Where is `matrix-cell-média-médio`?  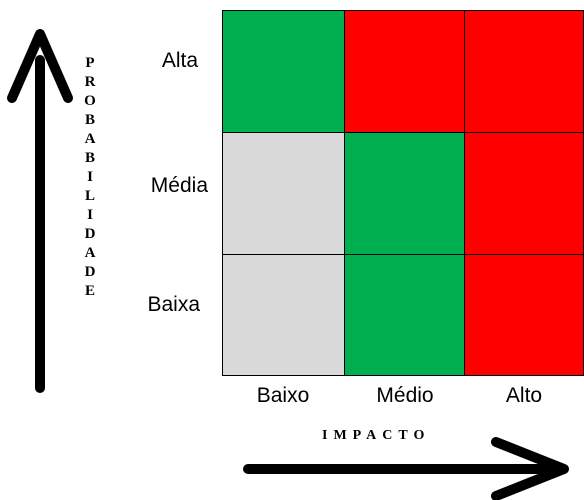
matrix-cell-média-médio is located at coordinates (405, 194).